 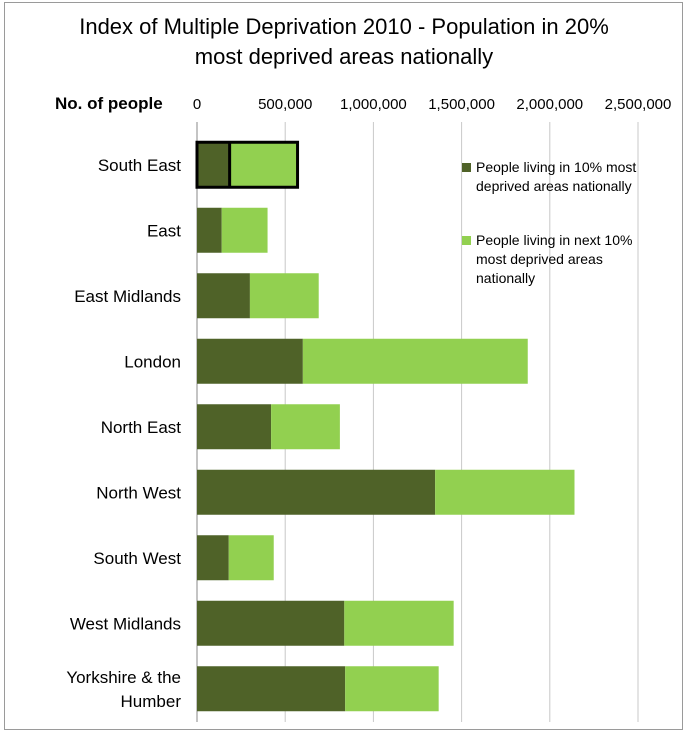 What do you see at coordinates (373, 104) in the screenshot?
I see `x-tick-label: 1,000,000` at bounding box center [373, 104].